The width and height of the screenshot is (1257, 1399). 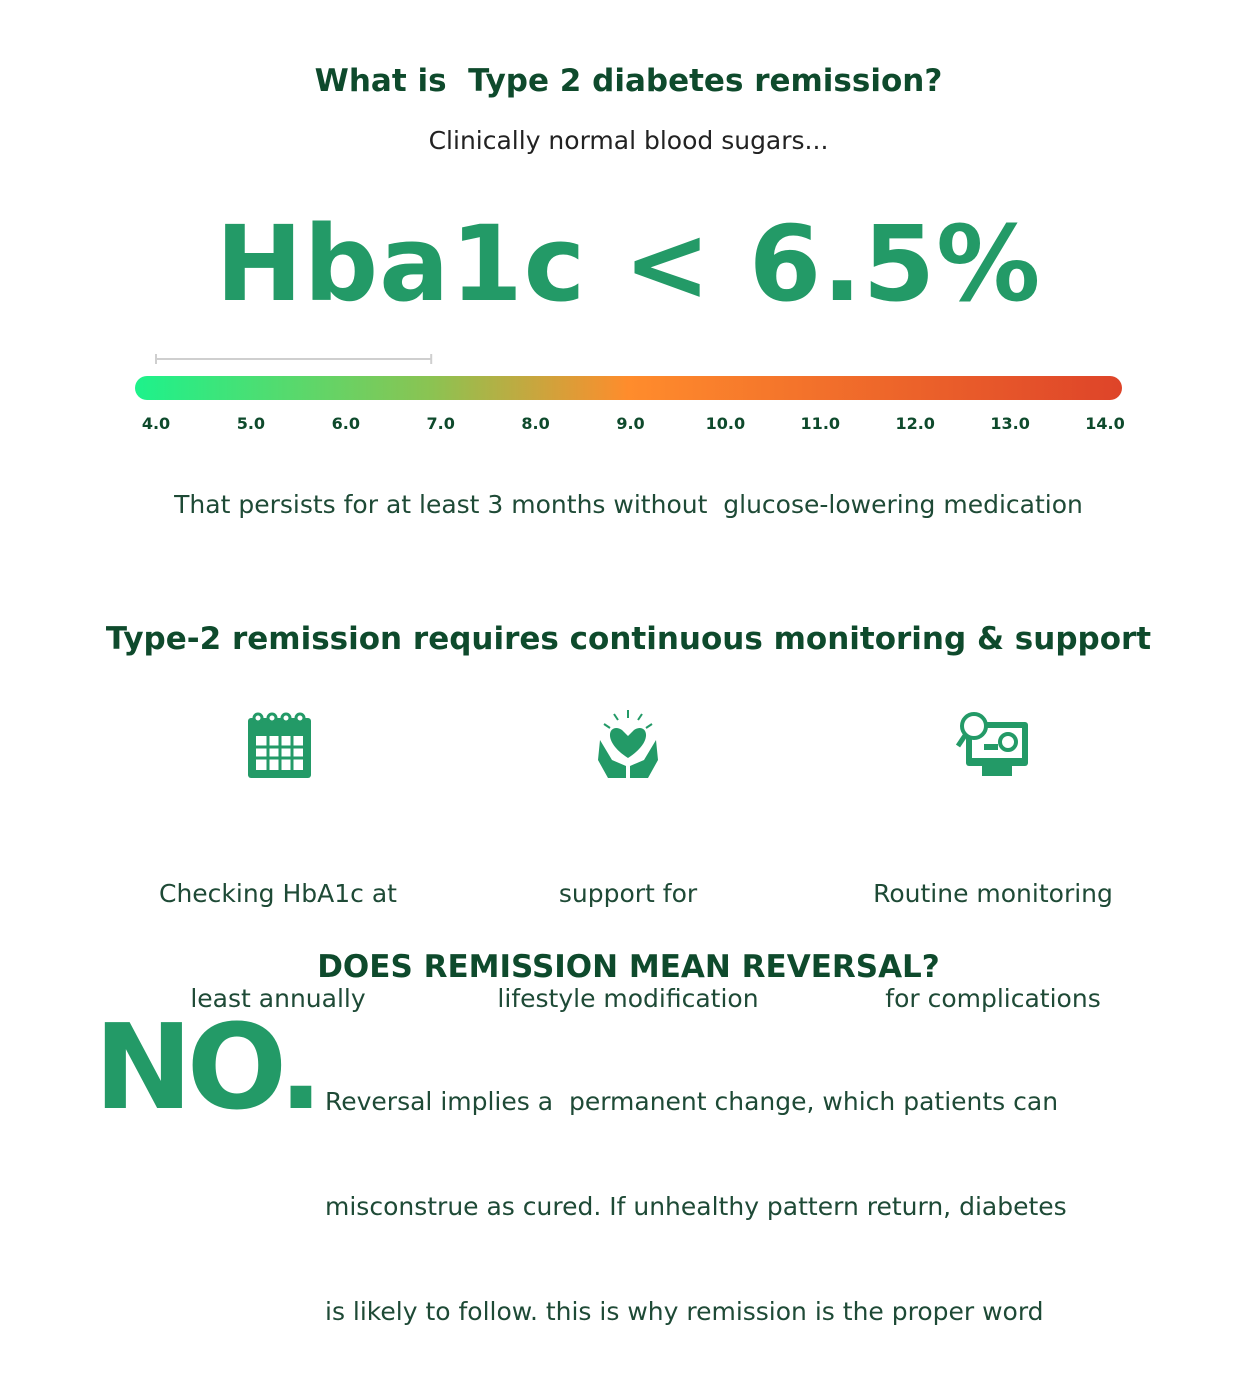 I want to click on hba1c-scale: 4.0 5.0 6.0 7.0 8.0 9.0 10.0 11.0 12.0 13.0 14.0, so click(x=630, y=393).